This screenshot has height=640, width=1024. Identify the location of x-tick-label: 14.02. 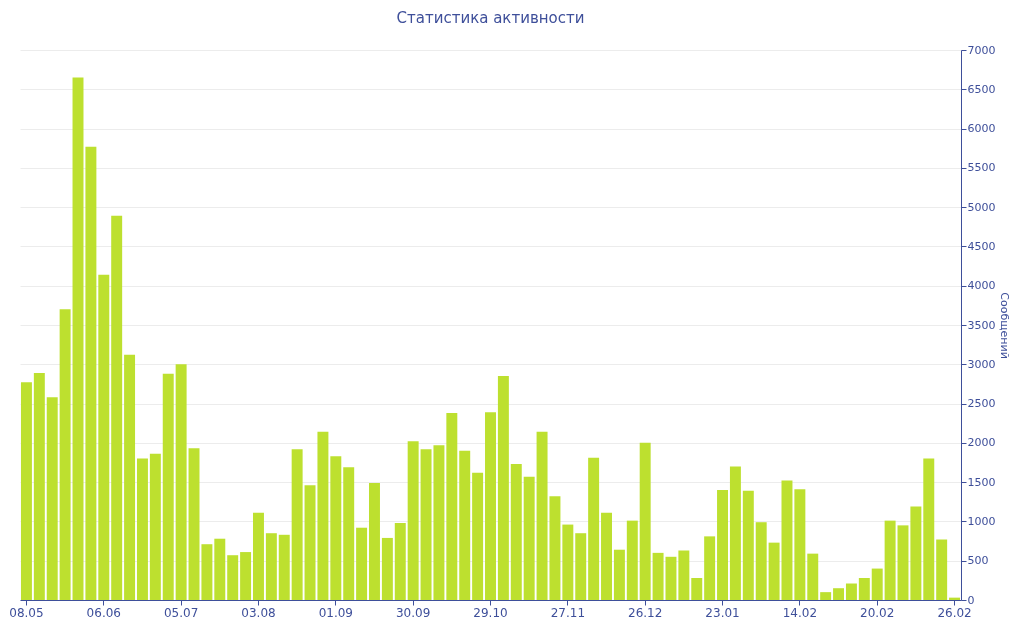
(800, 612).